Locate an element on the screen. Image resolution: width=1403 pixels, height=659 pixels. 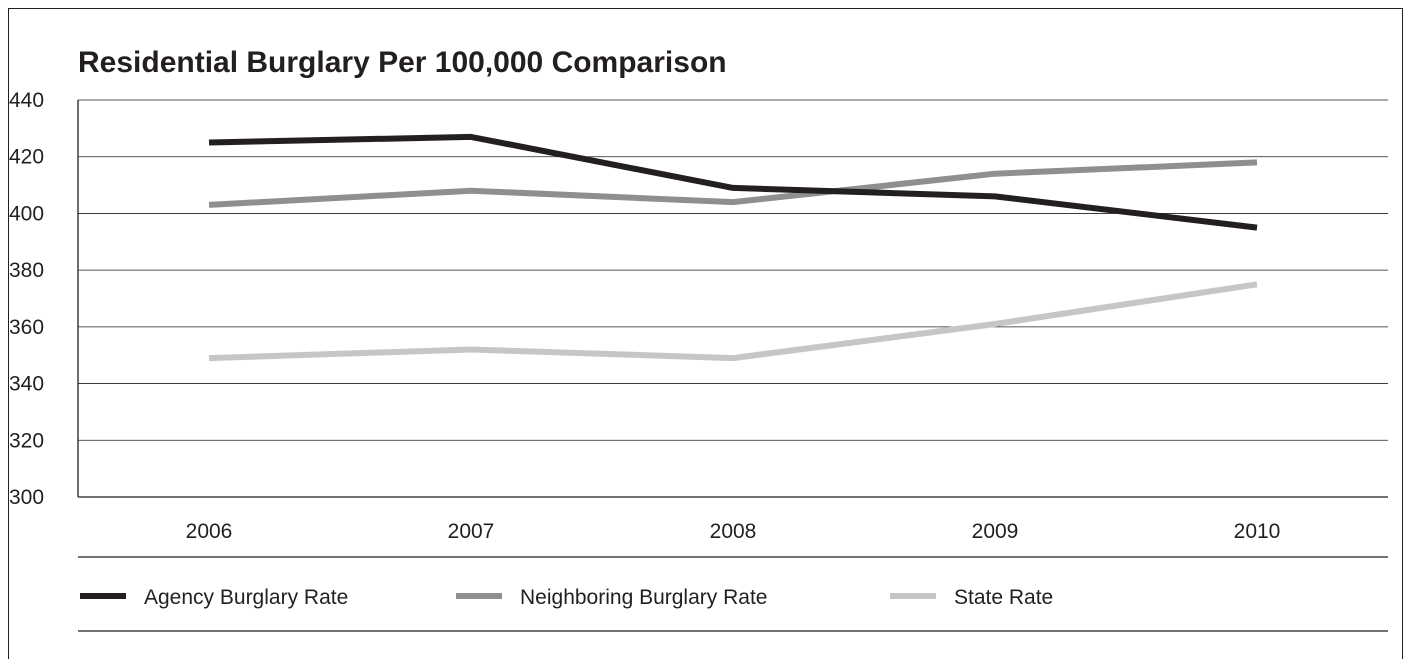
y-tick-label: 440 is located at coordinates (26, 100).